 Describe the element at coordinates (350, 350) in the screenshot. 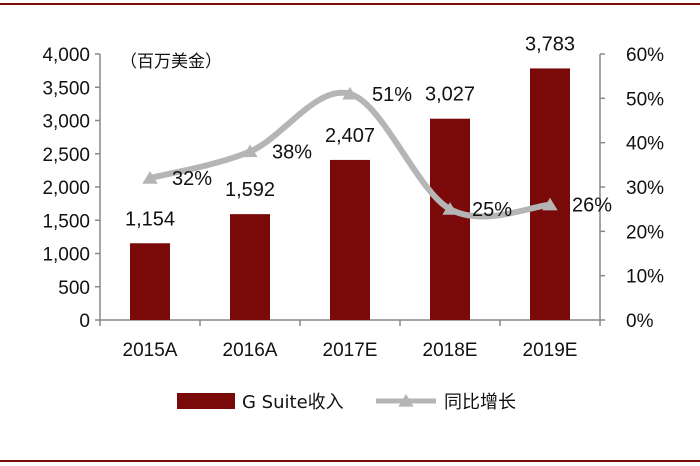

I see `x-tick-label: 2017E` at that location.